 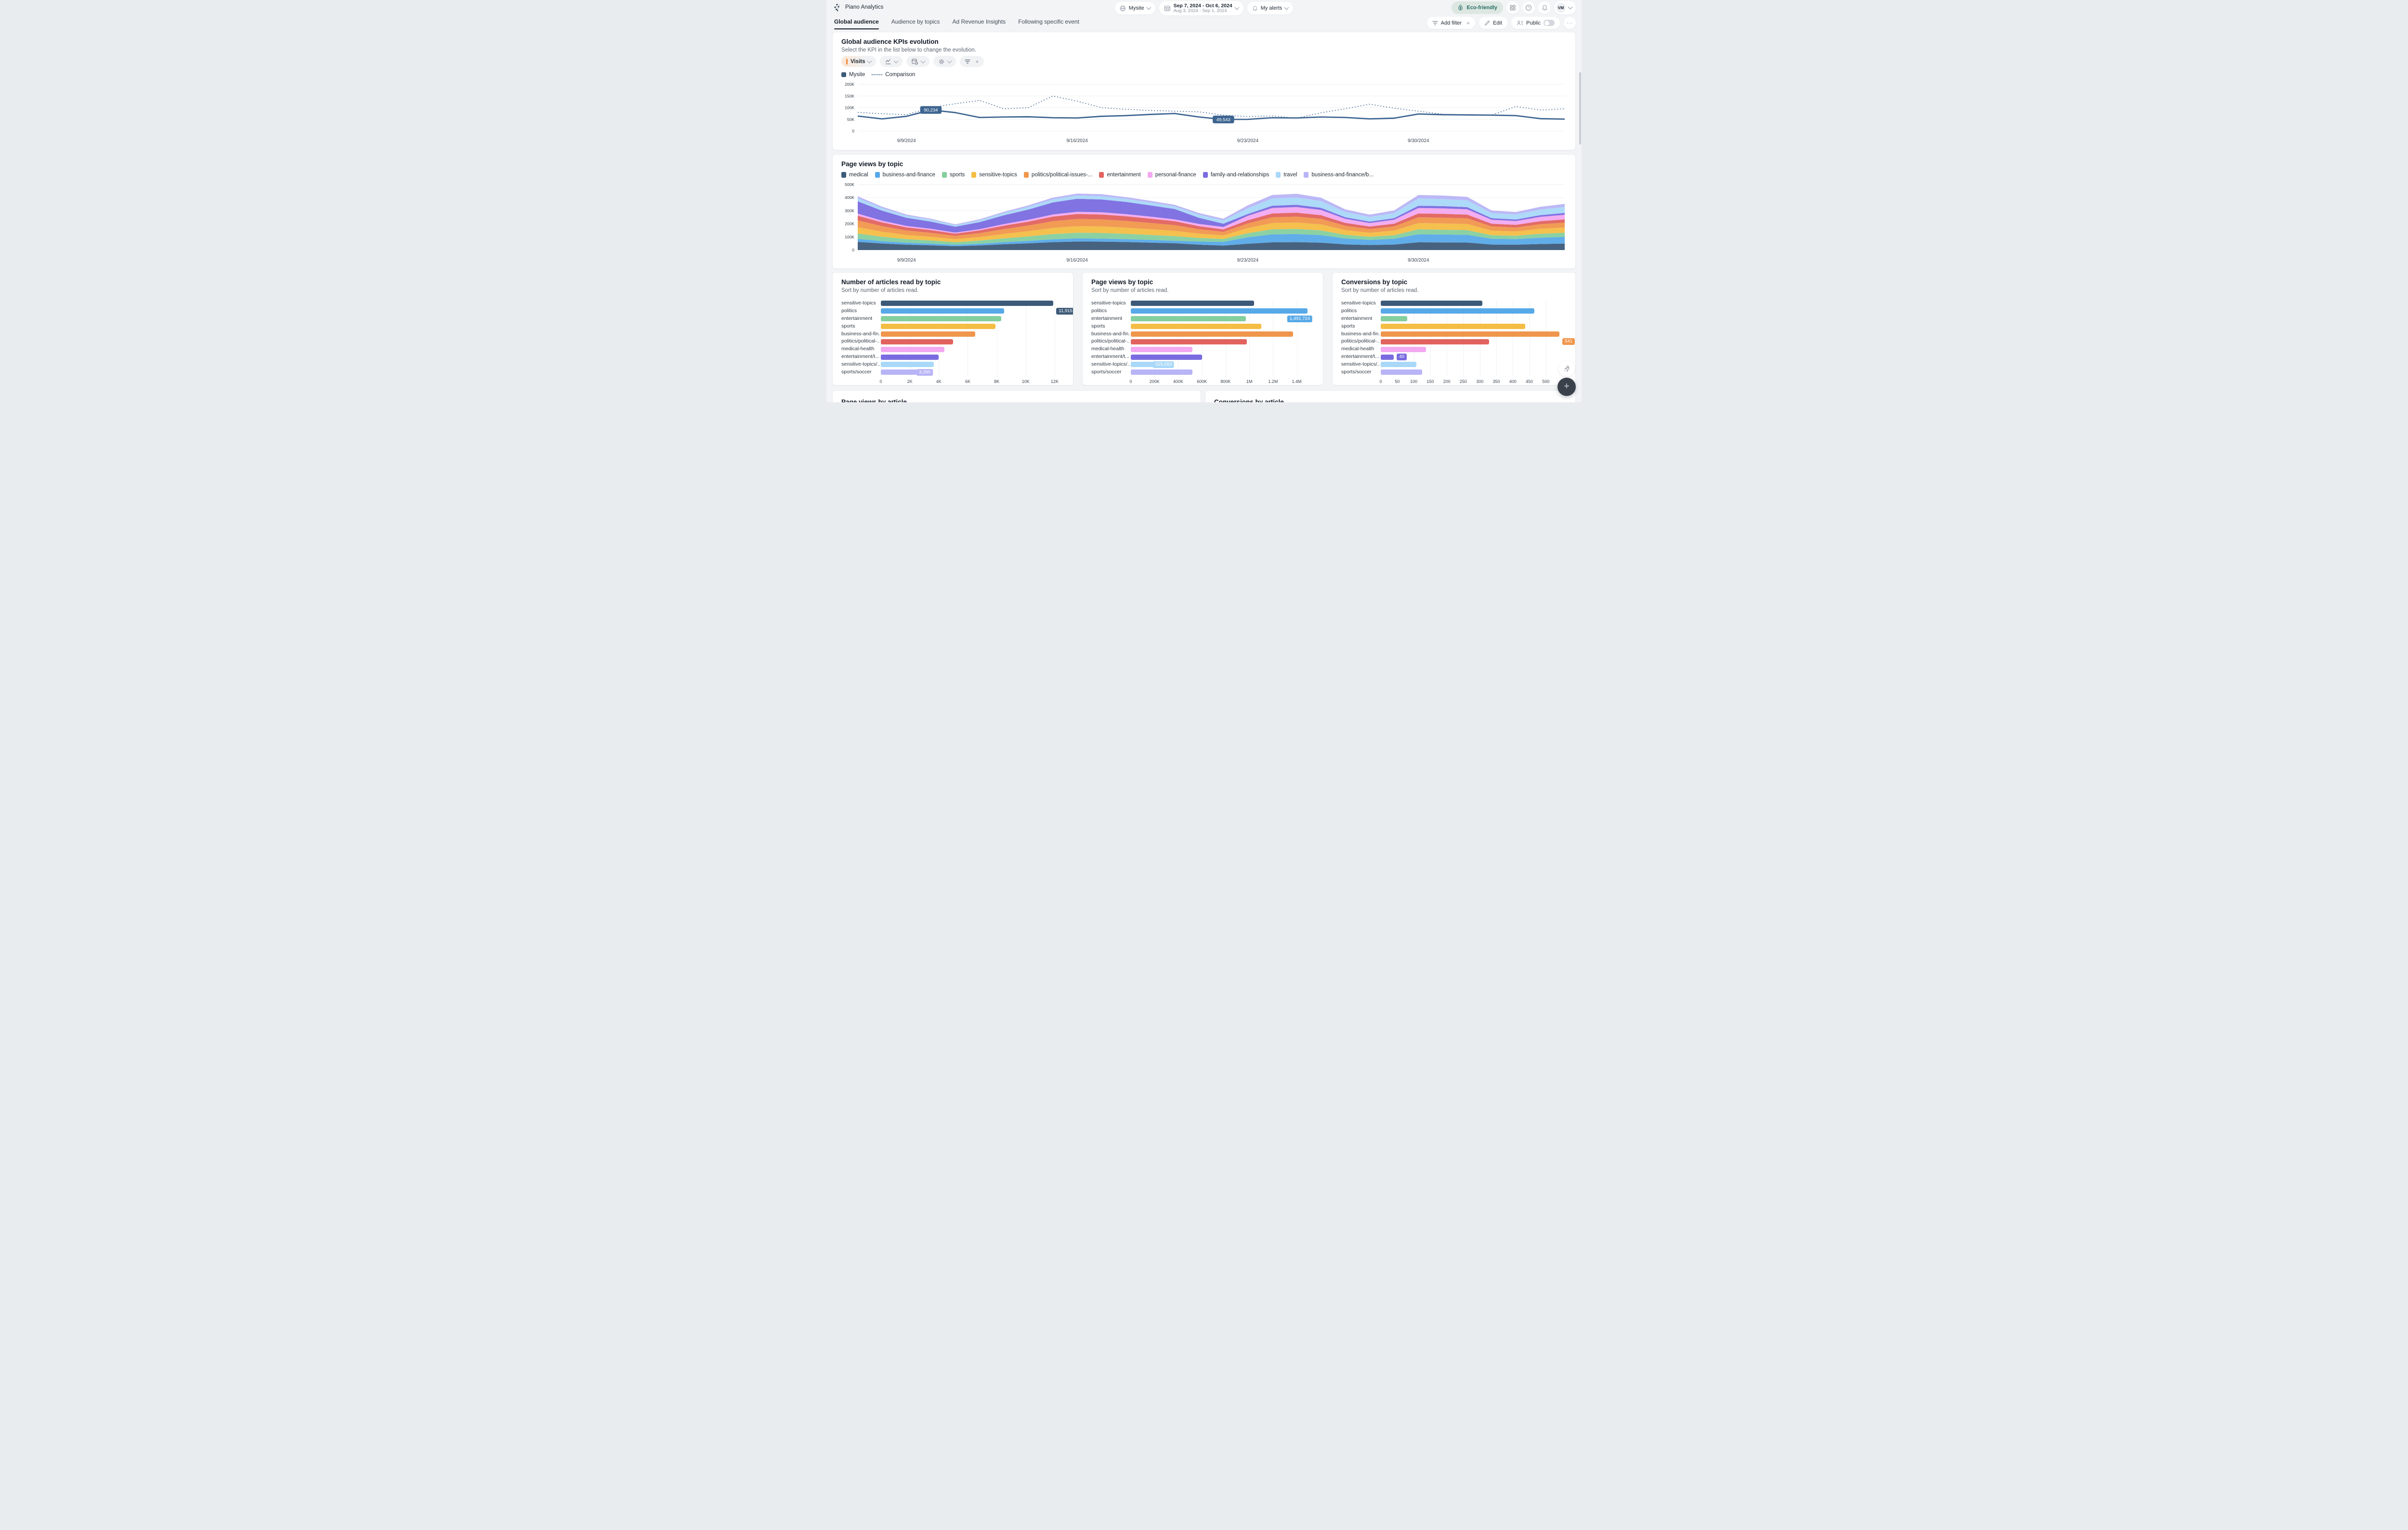 I want to click on my-alerts-button: My alerts, so click(x=1270, y=8).